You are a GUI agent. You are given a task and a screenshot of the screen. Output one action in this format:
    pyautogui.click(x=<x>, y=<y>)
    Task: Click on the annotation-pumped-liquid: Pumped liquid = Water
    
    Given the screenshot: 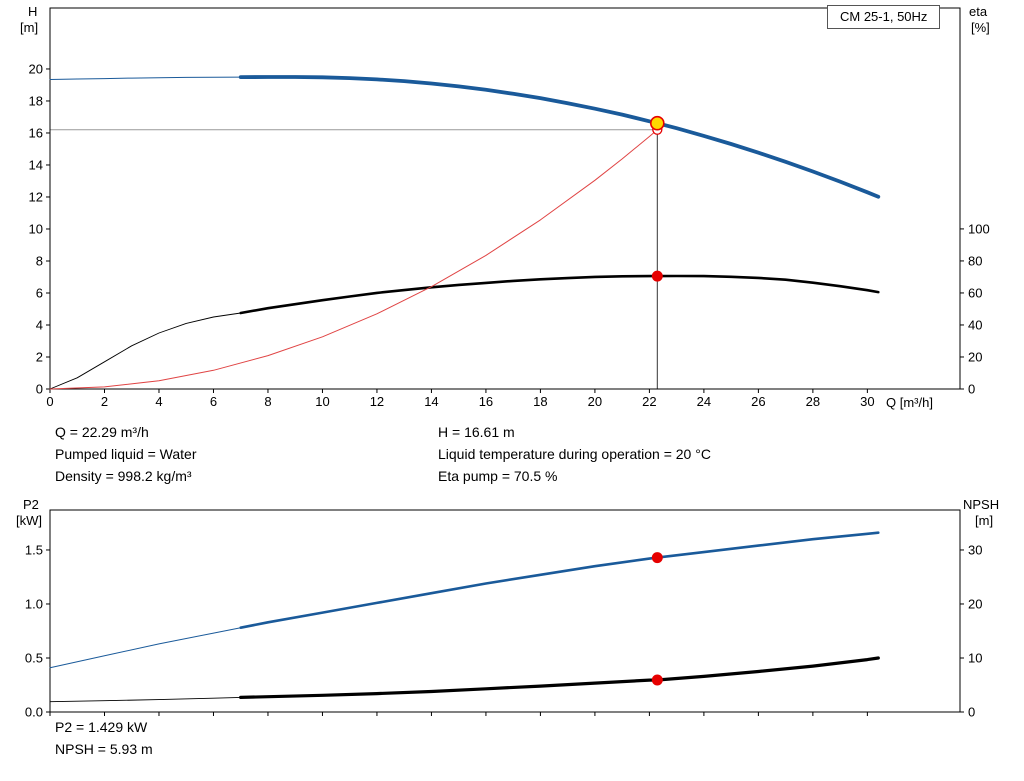 What is the action you would take?
    pyautogui.click(x=126, y=454)
    